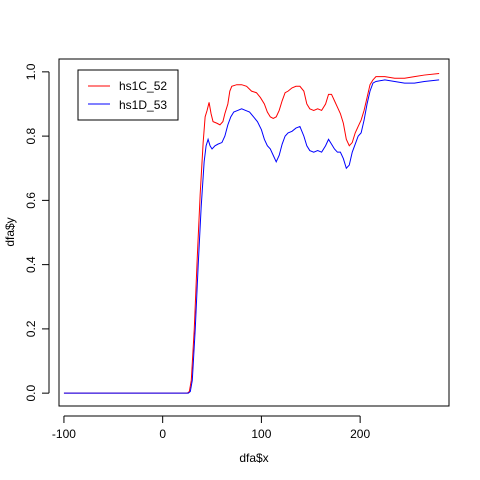  I want to click on legend-label-hs1C_52: hs1C_52, so click(143, 86).